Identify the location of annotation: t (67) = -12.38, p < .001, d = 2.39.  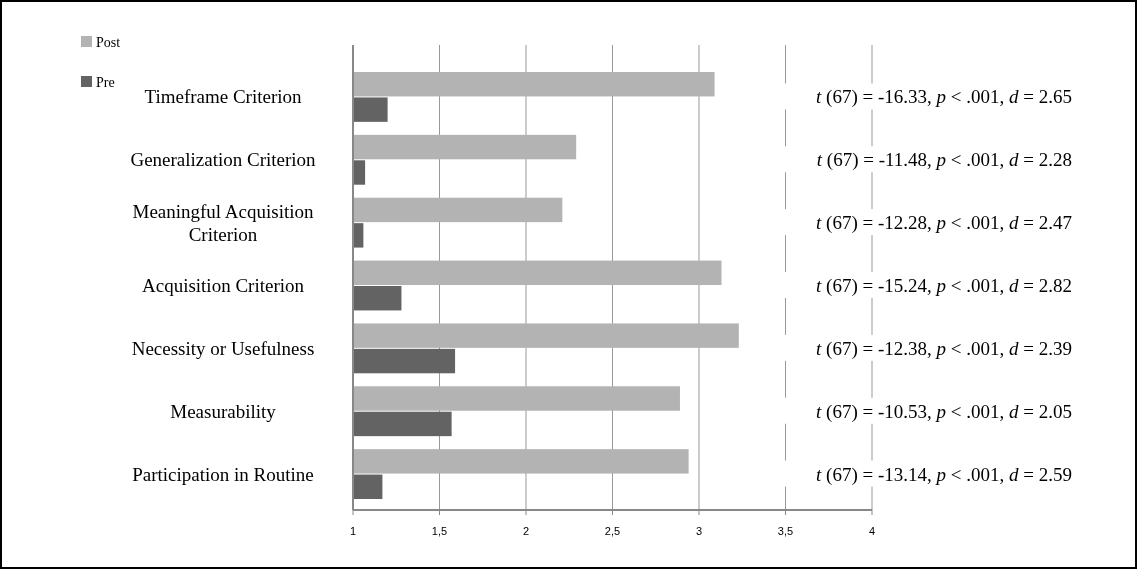
(944, 348).